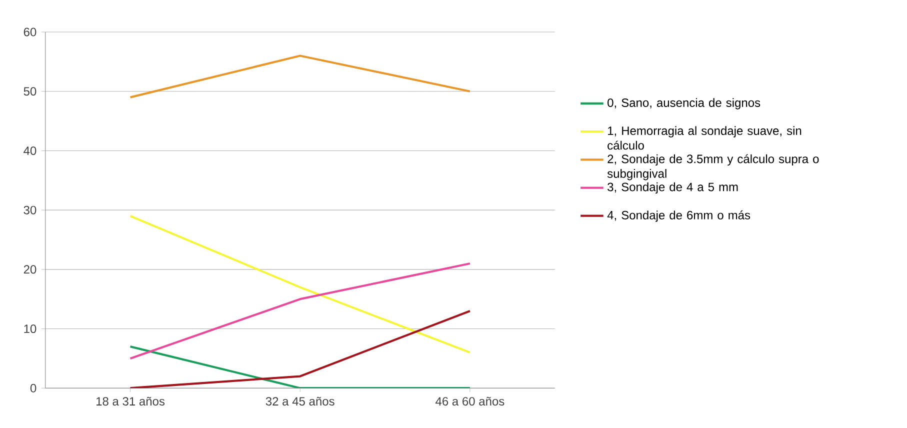 This screenshot has height=428, width=907. Describe the element at coordinates (678, 216) in the screenshot. I see `legend-label: 4, Sondaje de 6mm o más` at that location.